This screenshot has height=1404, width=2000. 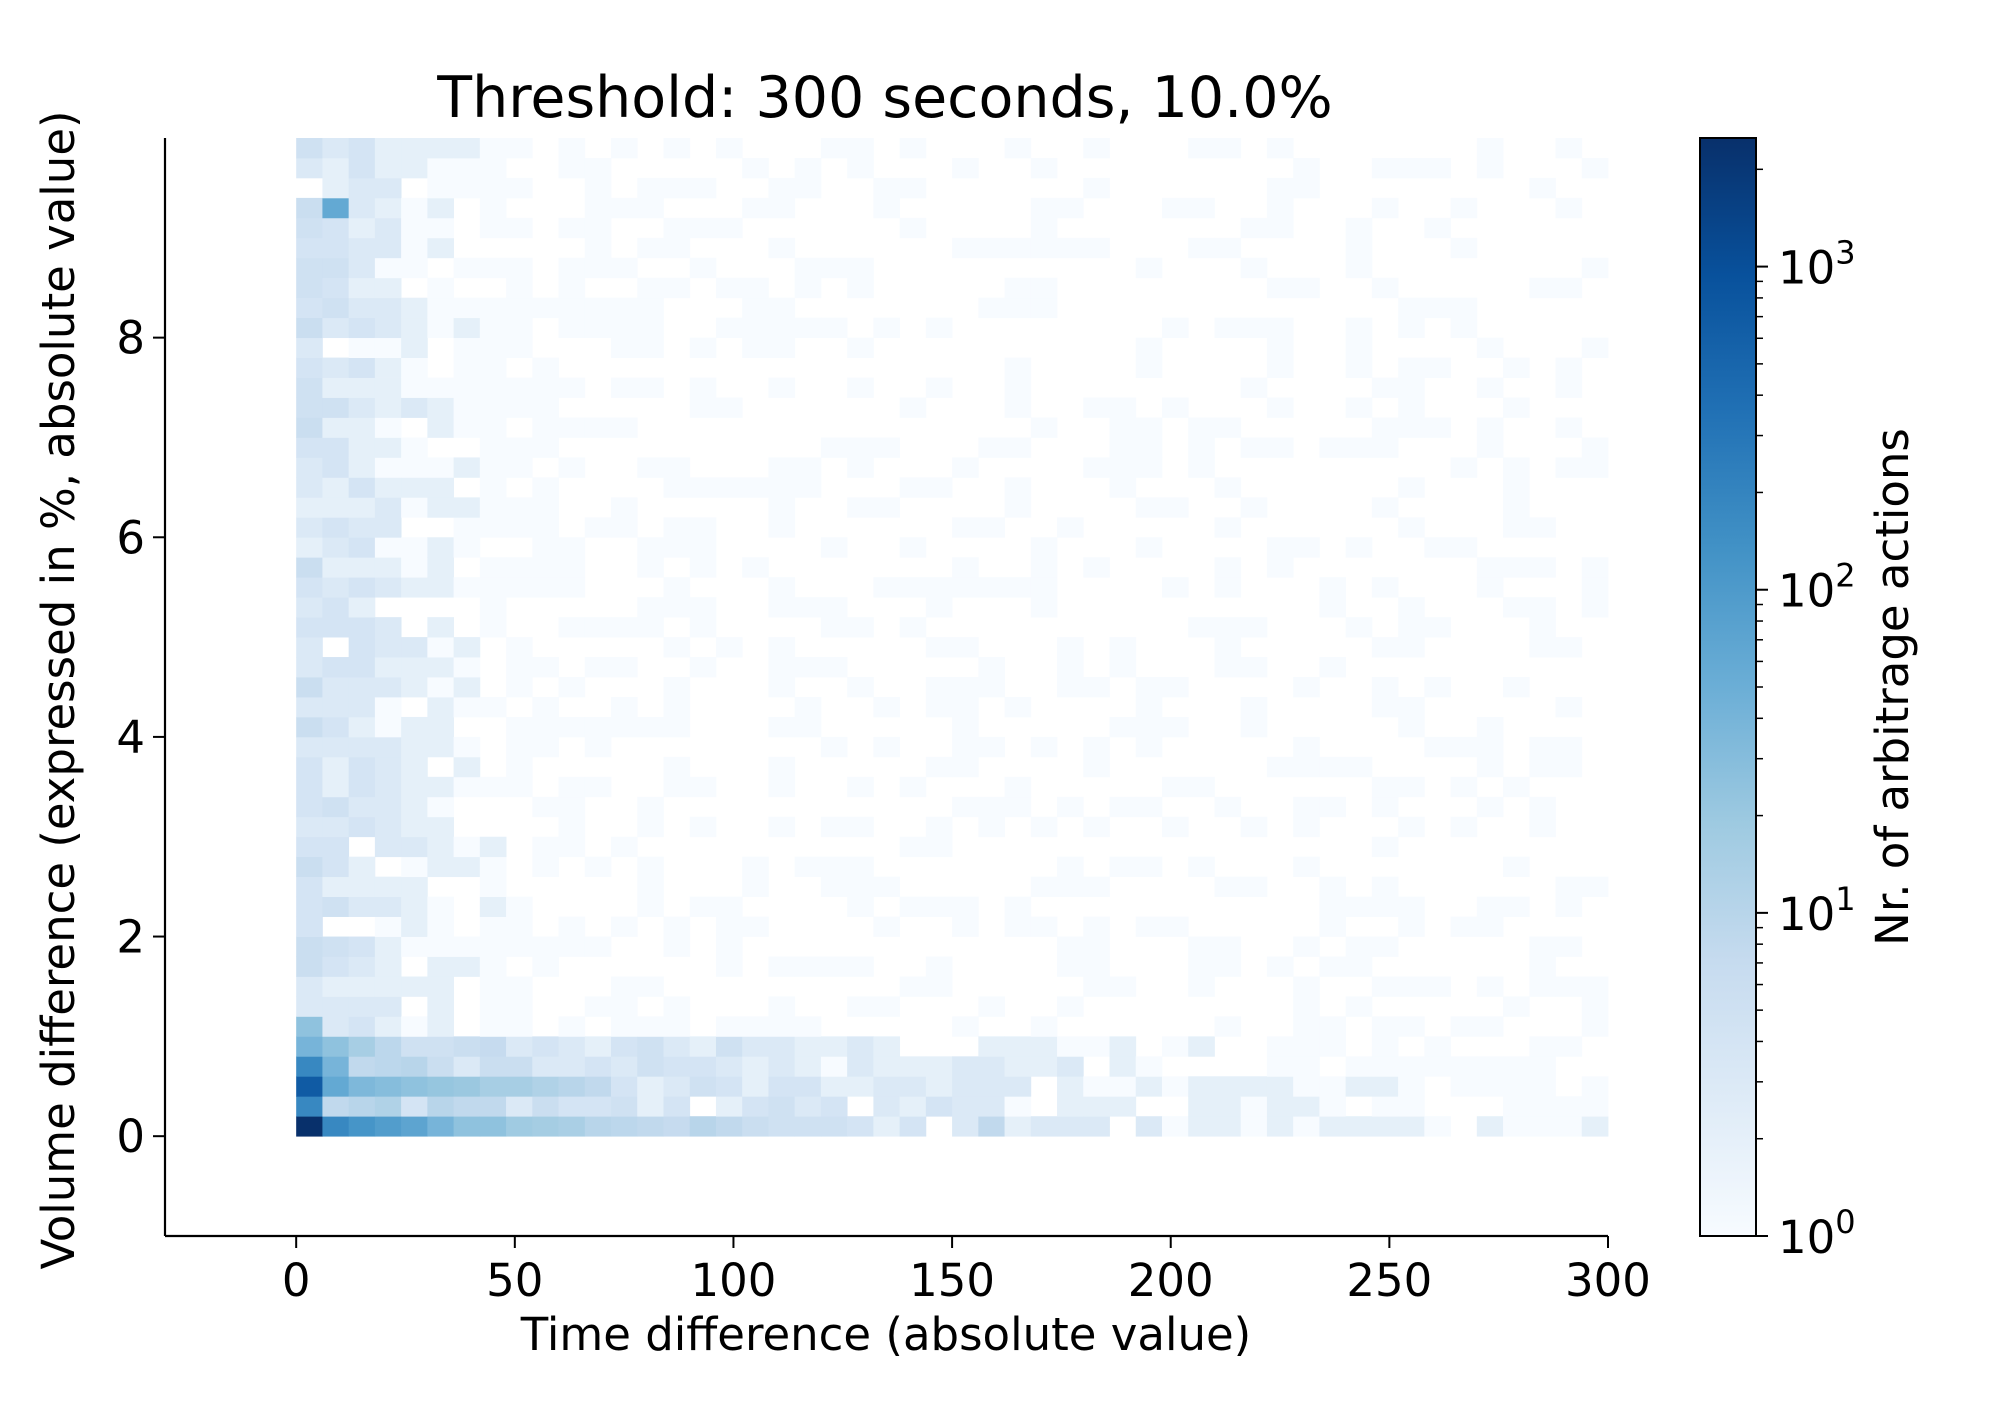 I want to click on x-tick-label: 100, so click(x=734, y=1280).